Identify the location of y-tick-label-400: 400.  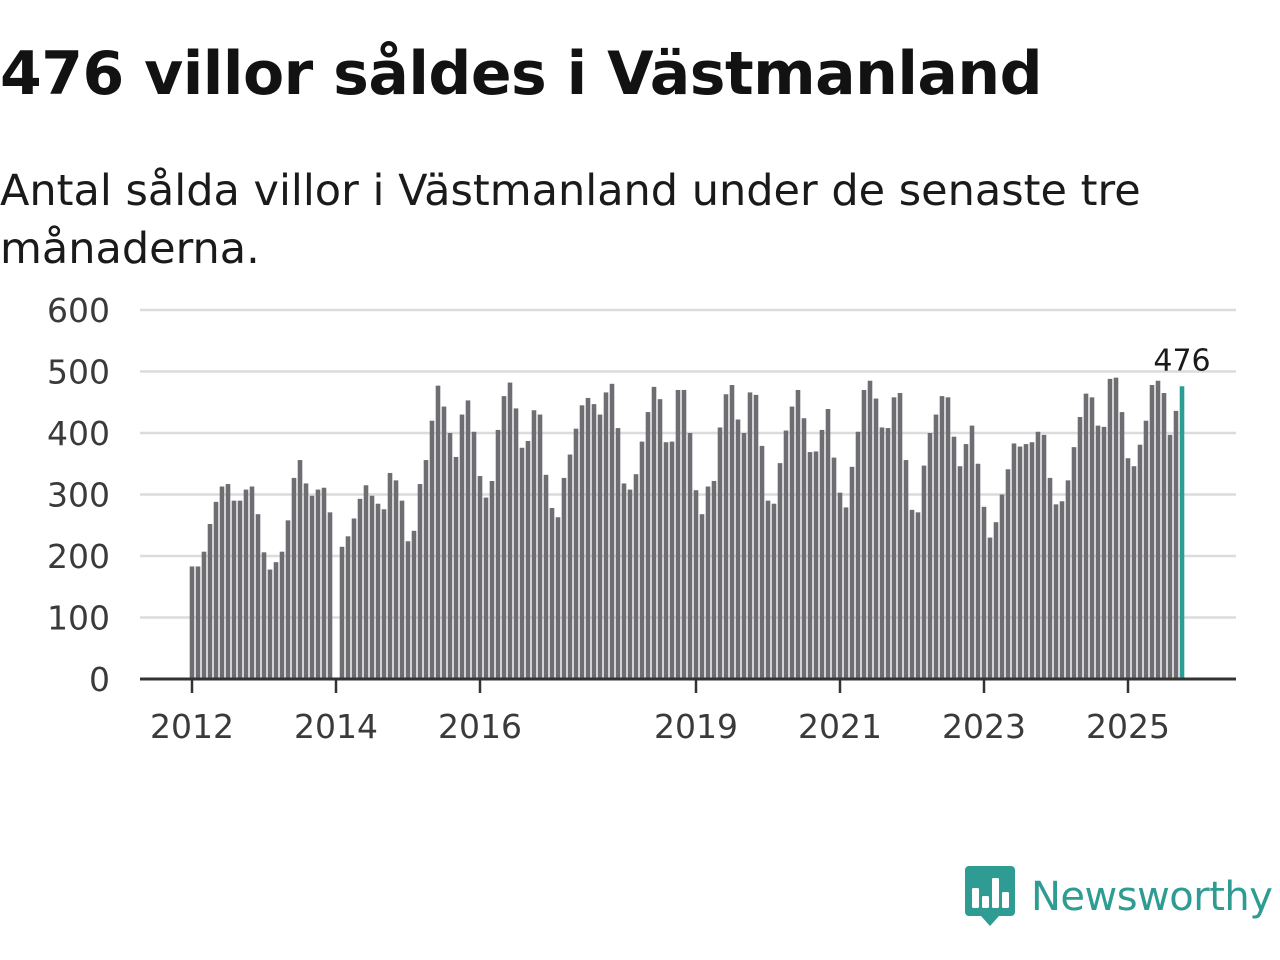
(78, 433).